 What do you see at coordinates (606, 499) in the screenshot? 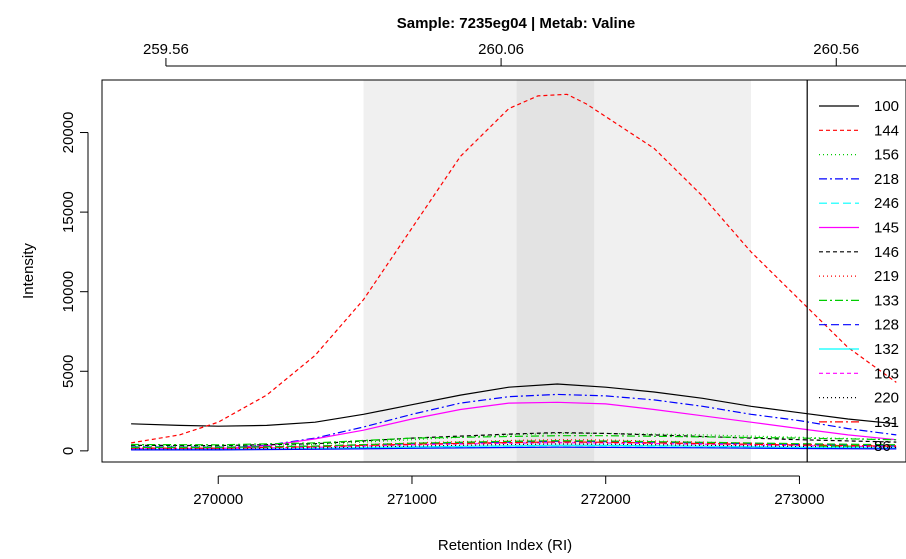
I see `x-tick-label: 272000` at bounding box center [606, 499].